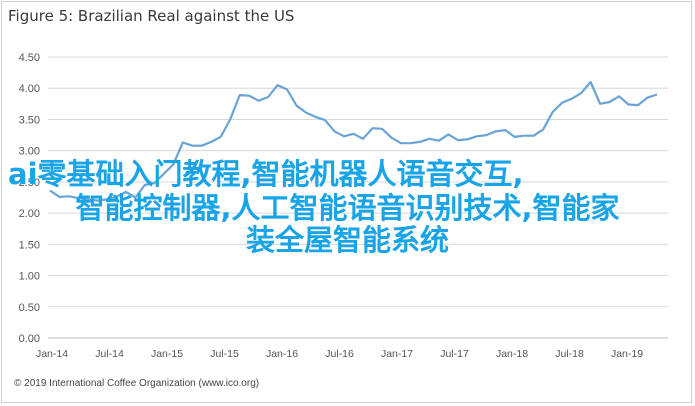 The width and height of the screenshot is (695, 406). What do you see at coordinates (266, 174) in the screenshot?
I see `overlay-text-line-1: ai零基础入门教程,智能机器人语音交互,` at bounding box center [266, 174].